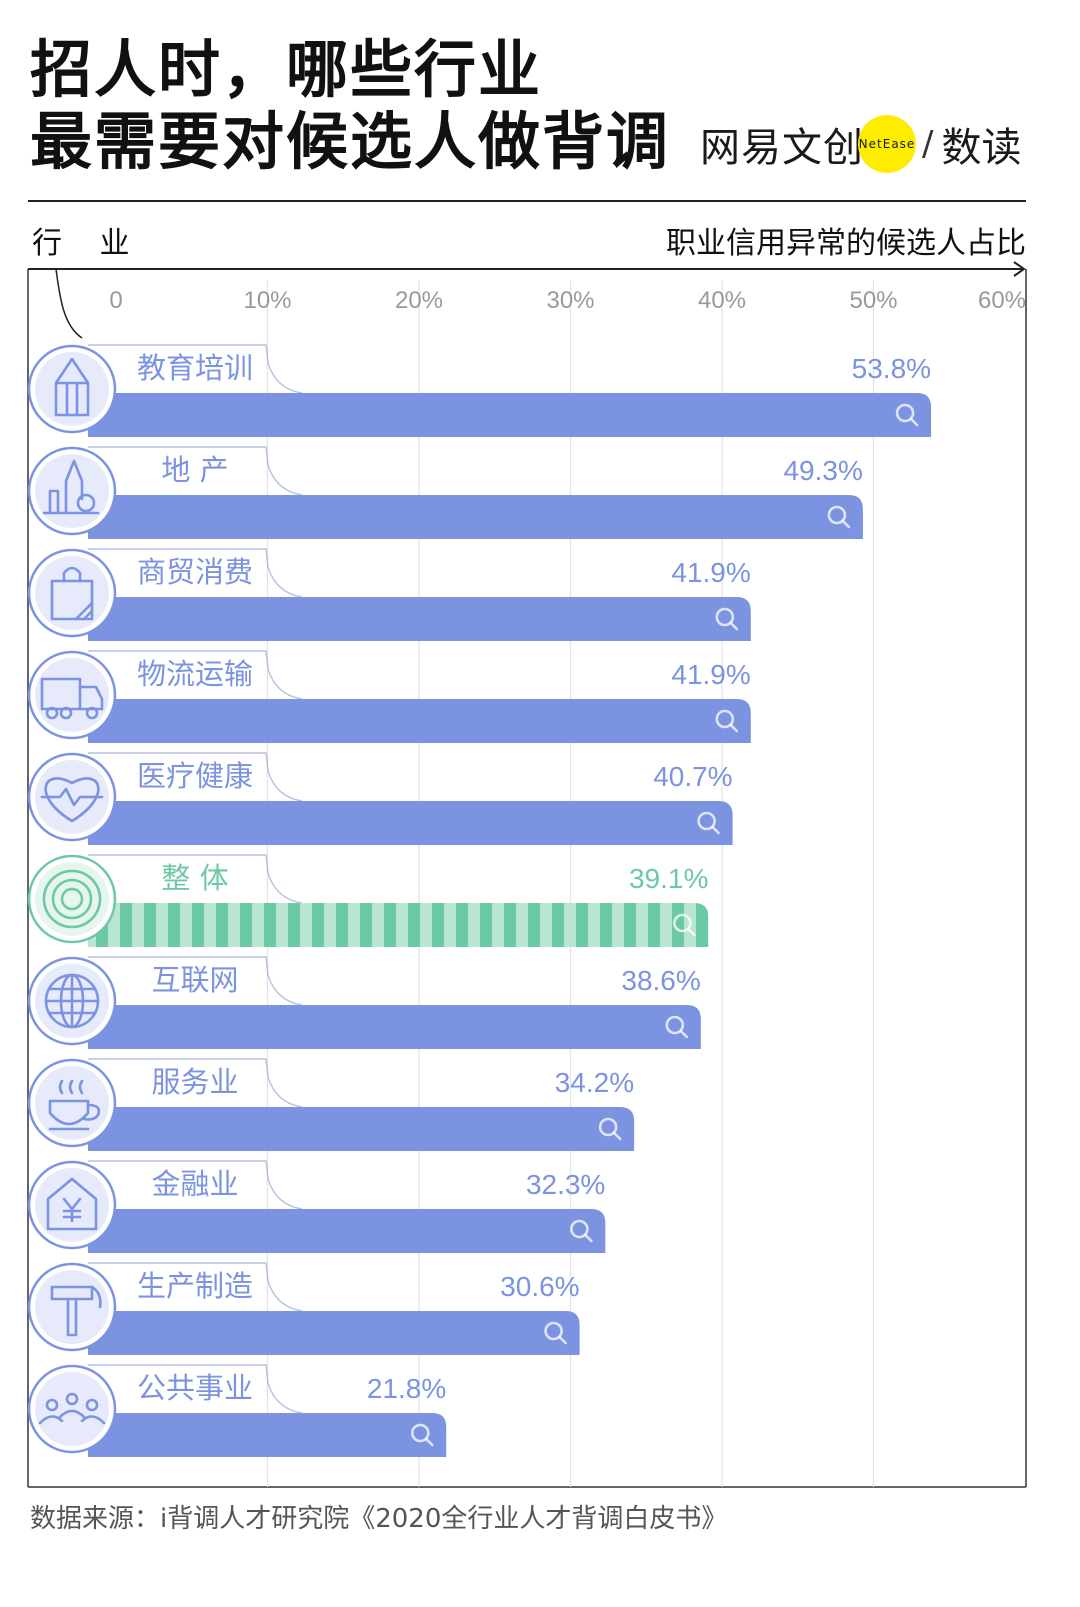  What do you see at coordinates (331, 1104) in the screenshot?
I see `bar-group: 服务业 34.2%` at bounding box center [331, 1104].